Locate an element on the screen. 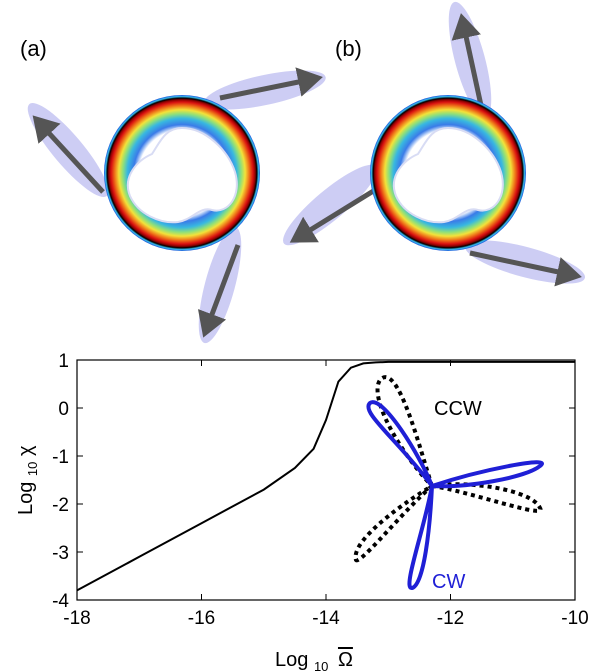 The image size is (590, 671). cw-trefoil is located at coordinates (455, 495).